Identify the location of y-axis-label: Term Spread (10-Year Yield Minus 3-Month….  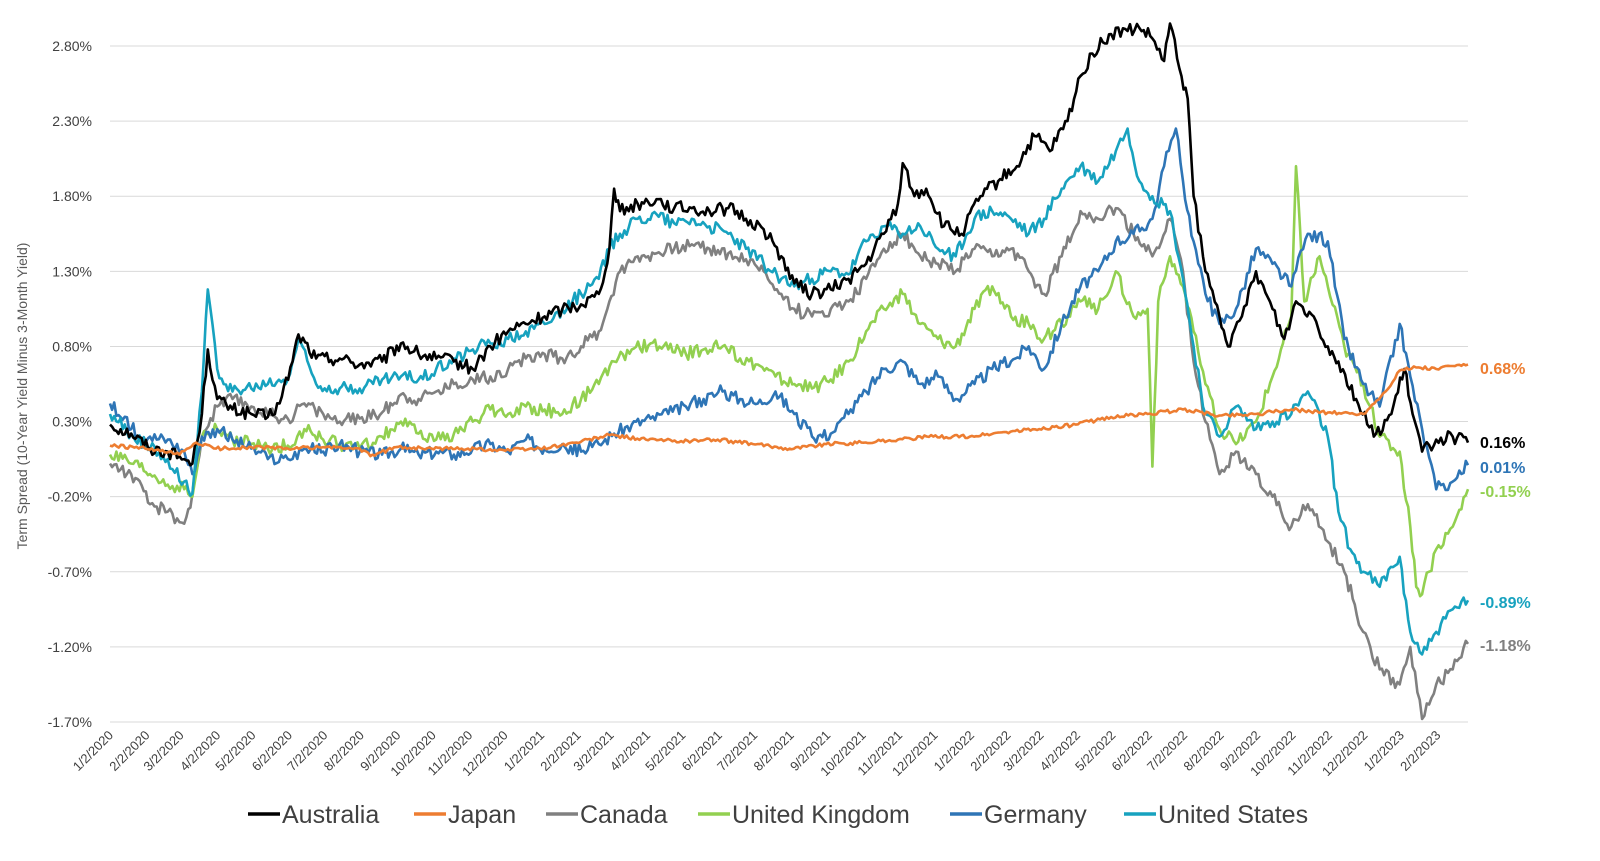
(22, 396).